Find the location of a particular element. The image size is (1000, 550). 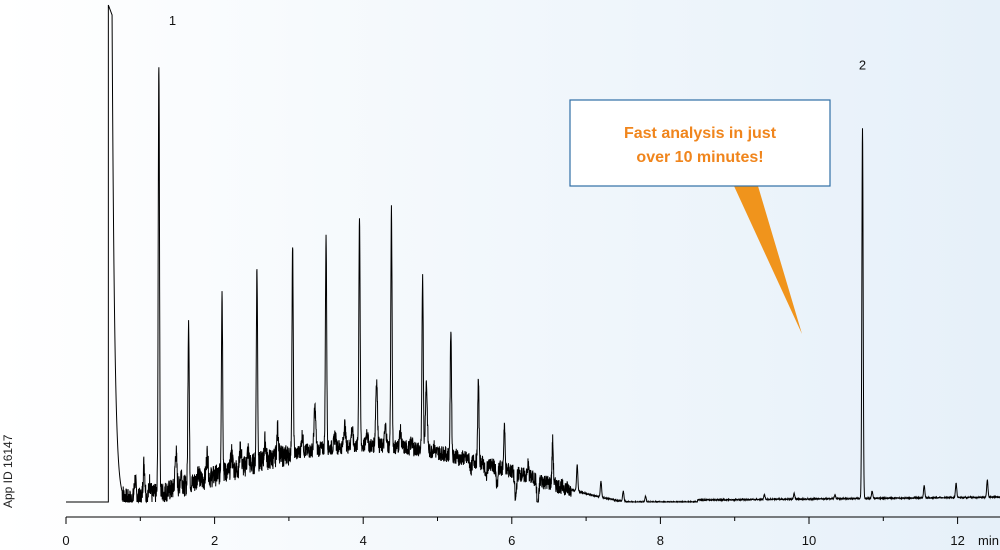

callout-box is located at coordinates (700, 143).